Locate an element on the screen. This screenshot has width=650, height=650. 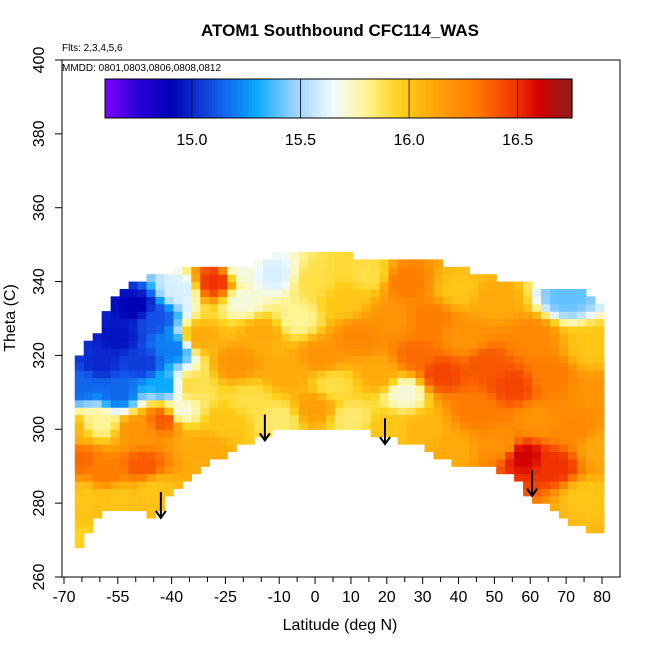
arrow-markers is located at coordinates (346, 467).